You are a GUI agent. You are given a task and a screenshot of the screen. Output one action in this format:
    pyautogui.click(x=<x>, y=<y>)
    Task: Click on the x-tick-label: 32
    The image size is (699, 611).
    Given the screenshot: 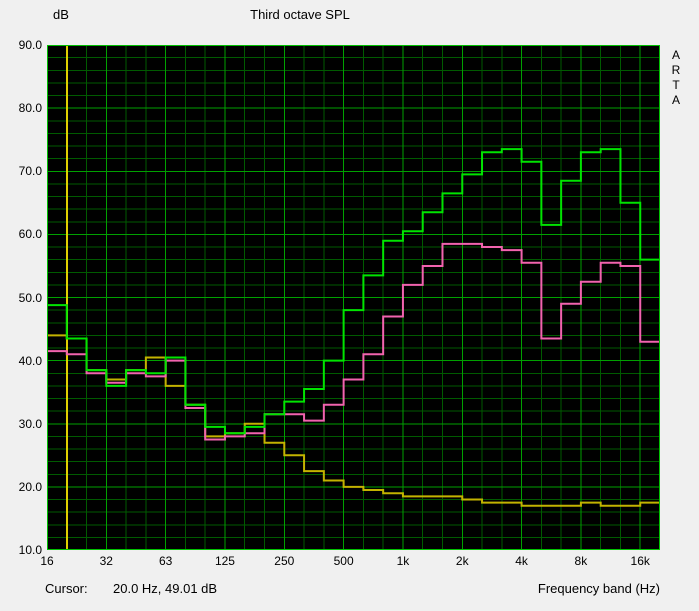 What is the action you would take?
    pyautogui.click(x=106, y=561)
    